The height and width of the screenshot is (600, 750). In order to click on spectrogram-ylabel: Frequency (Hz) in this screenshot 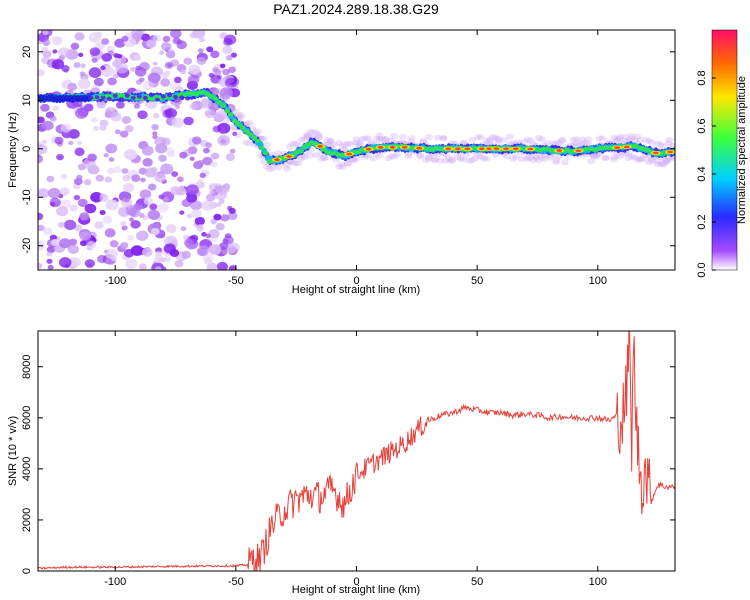, I will do `click(13, 150)`.